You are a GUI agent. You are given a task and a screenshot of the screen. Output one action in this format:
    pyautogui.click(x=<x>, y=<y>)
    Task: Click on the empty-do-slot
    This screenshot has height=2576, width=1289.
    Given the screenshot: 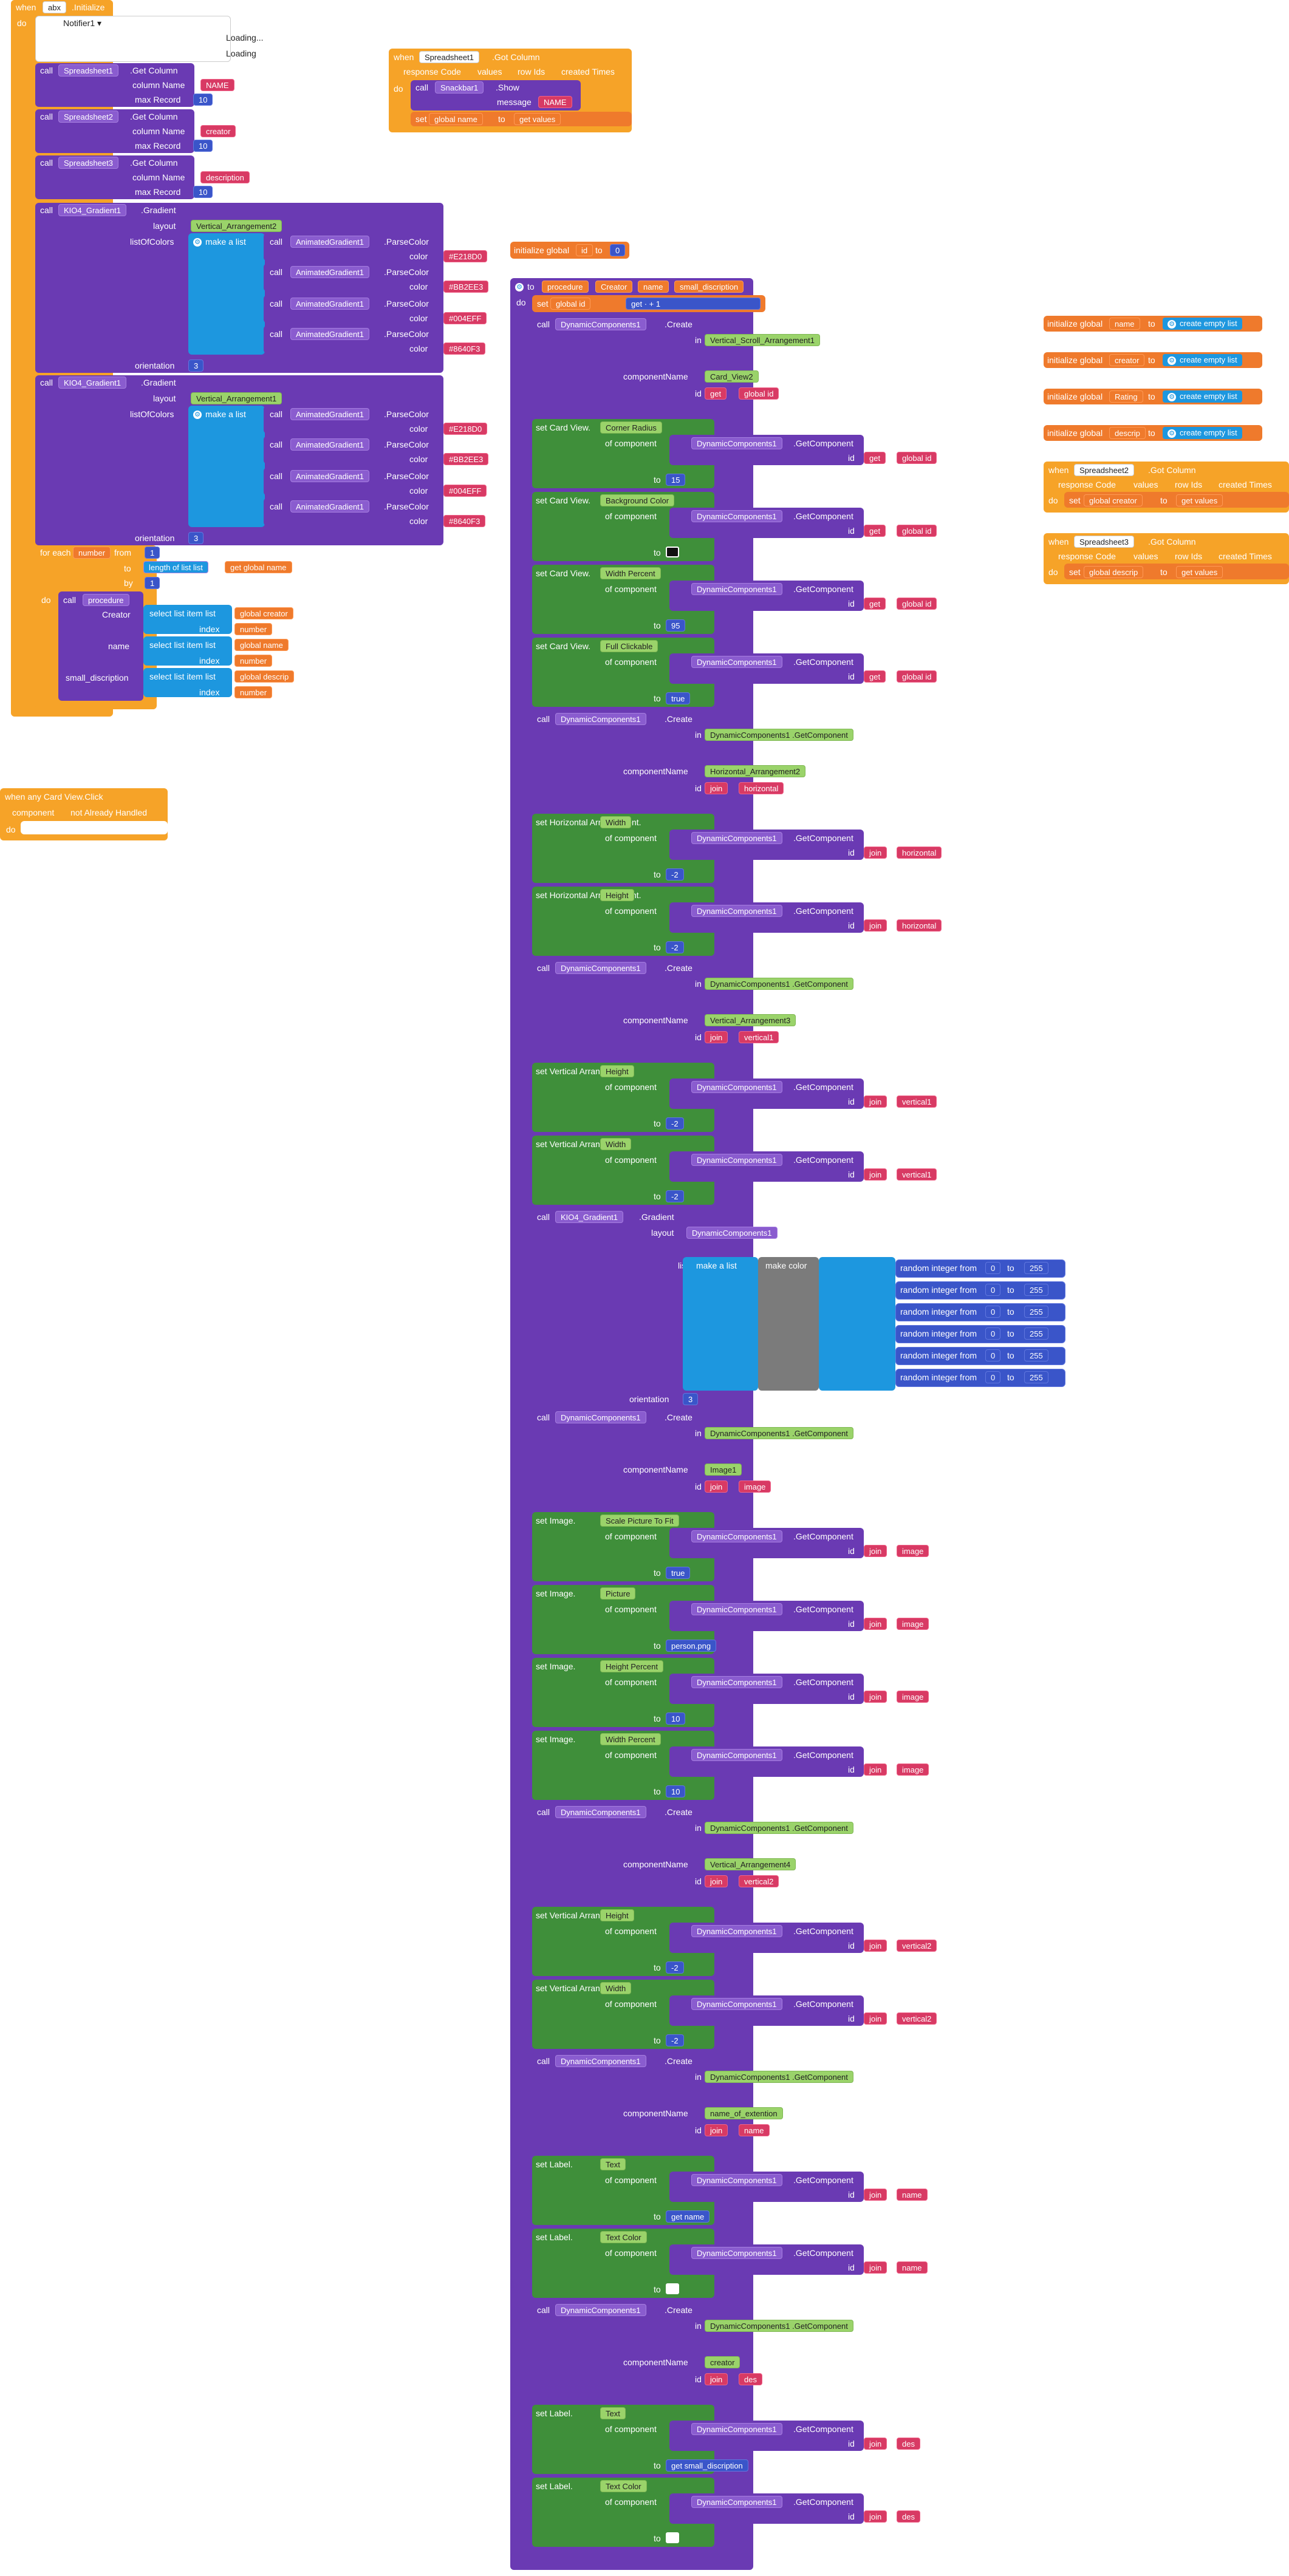 What is the action you would take?
    pyautogui.click(x=94, y=828)
    